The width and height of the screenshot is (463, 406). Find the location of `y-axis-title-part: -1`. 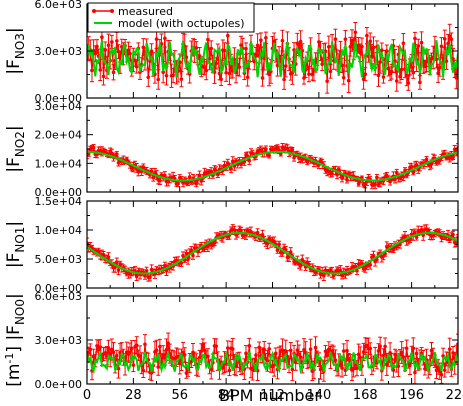

y-axis-title-part: -1 is located at coordinates (9, 358).